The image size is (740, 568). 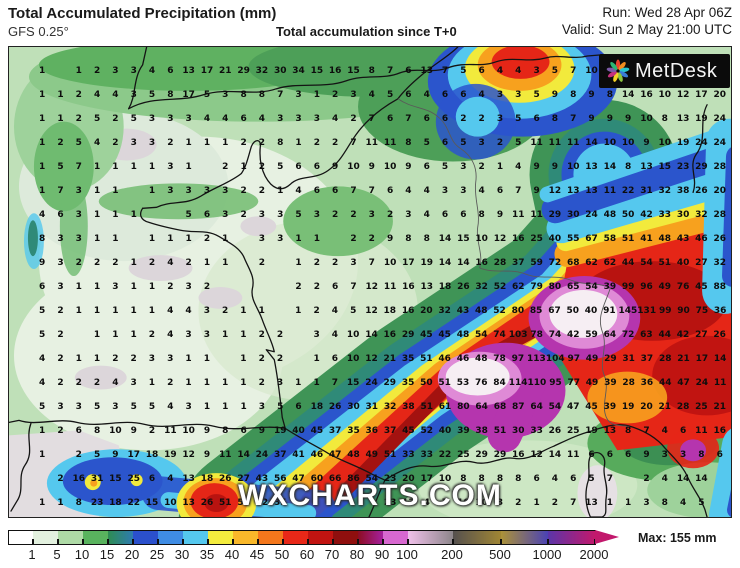 What do you see at coordinates (426, 382) in the screenshot?
I see `precip-value: 50` at bounding box center [426, 382].